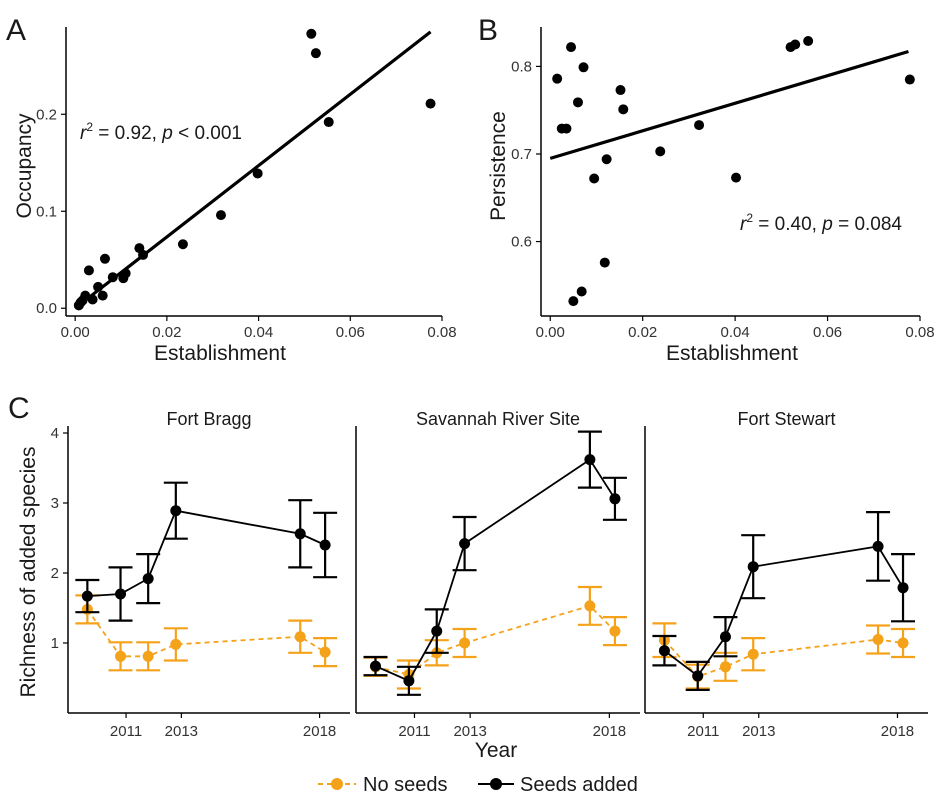 The width and height of the screenshot is (936, 796). Describe the element at coordinates (496, 784) in the screenshot. I see `legend-marker-seeds-added` at that location.